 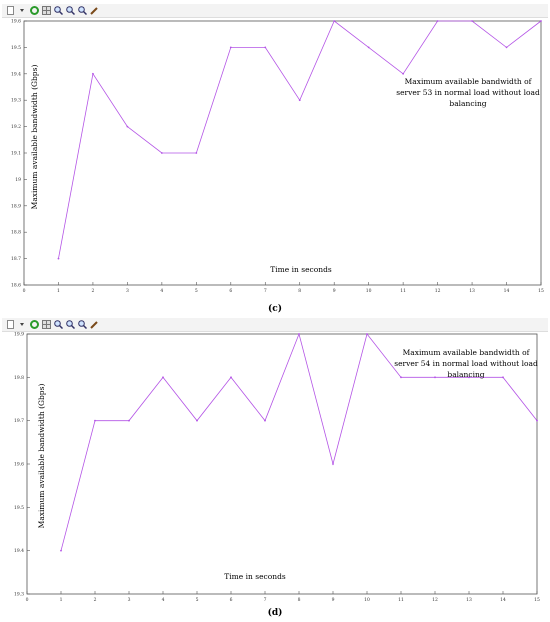 What do you see at coordinates (16, 48) in the screenshot?
I see `y-tick-label: 19.5` at bounding box center [16, 48].